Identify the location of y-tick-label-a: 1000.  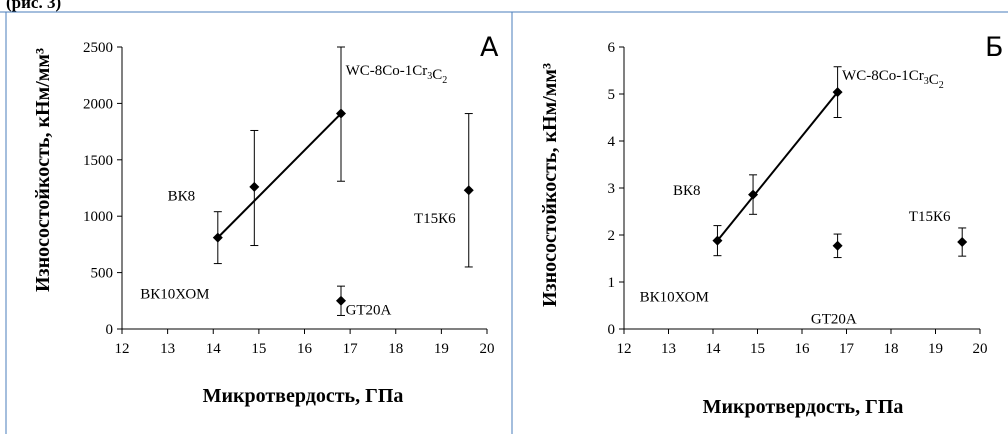
(98, 217).